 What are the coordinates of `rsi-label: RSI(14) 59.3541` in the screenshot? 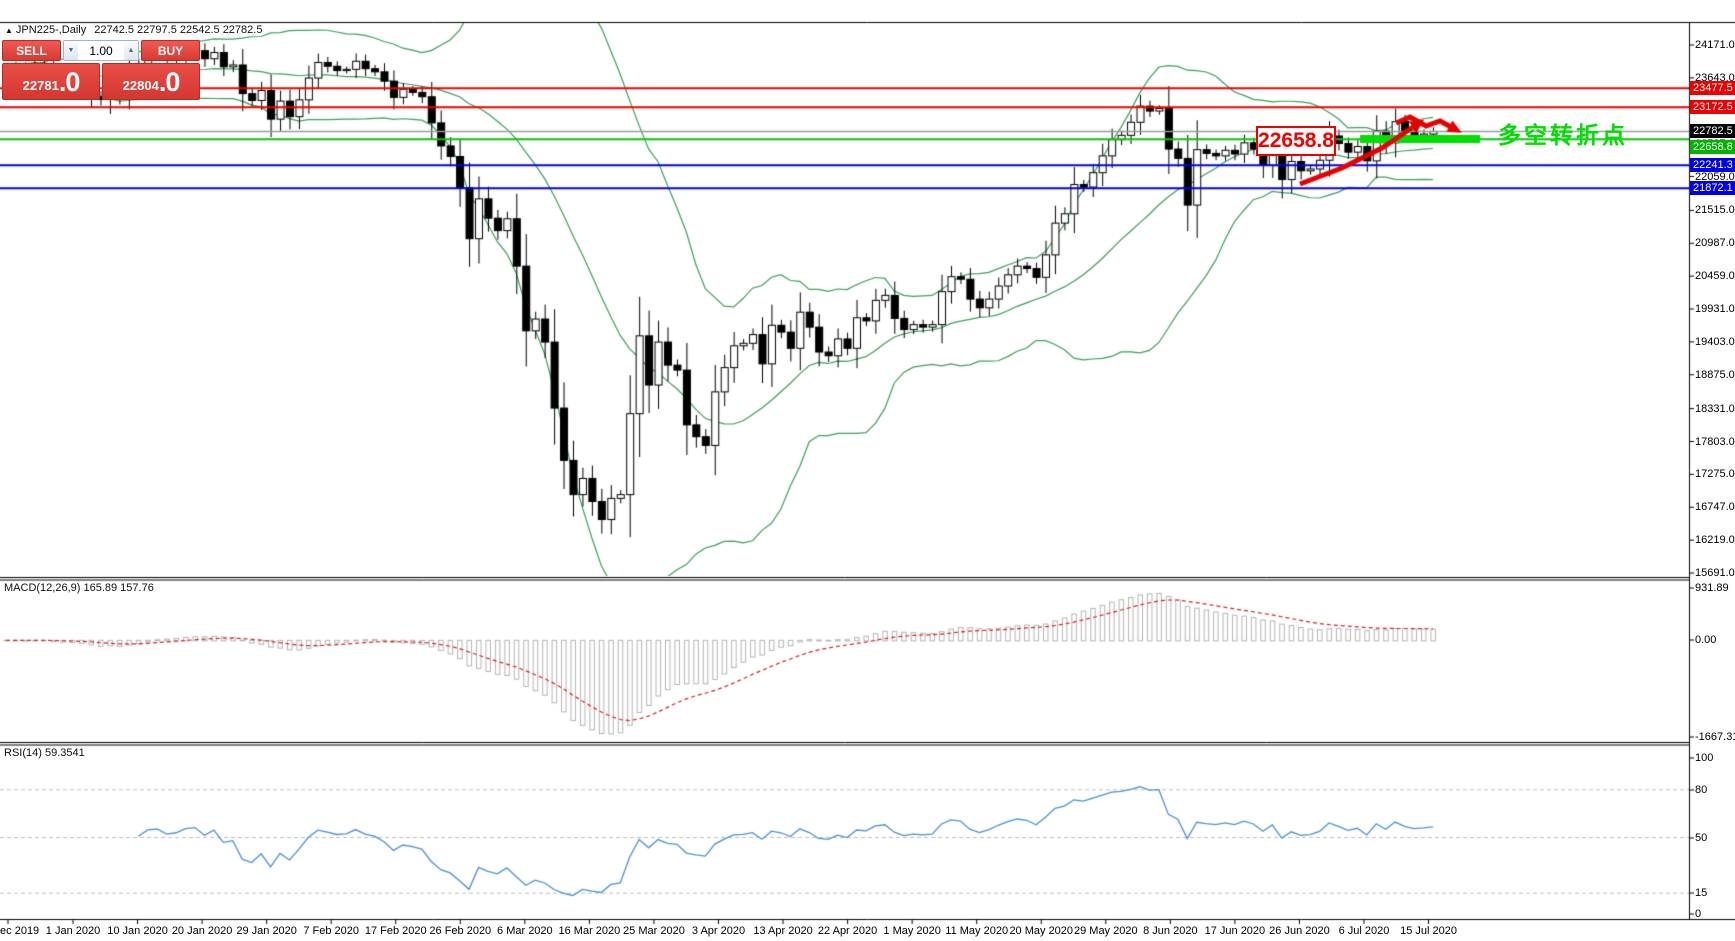 It's located at (44, 753).